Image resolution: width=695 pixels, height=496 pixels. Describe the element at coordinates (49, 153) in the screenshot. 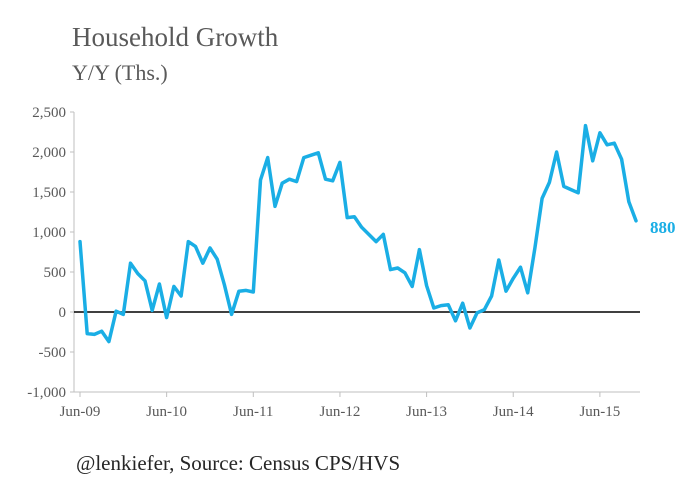

I see `y-tick-label: 2,000` at that location.